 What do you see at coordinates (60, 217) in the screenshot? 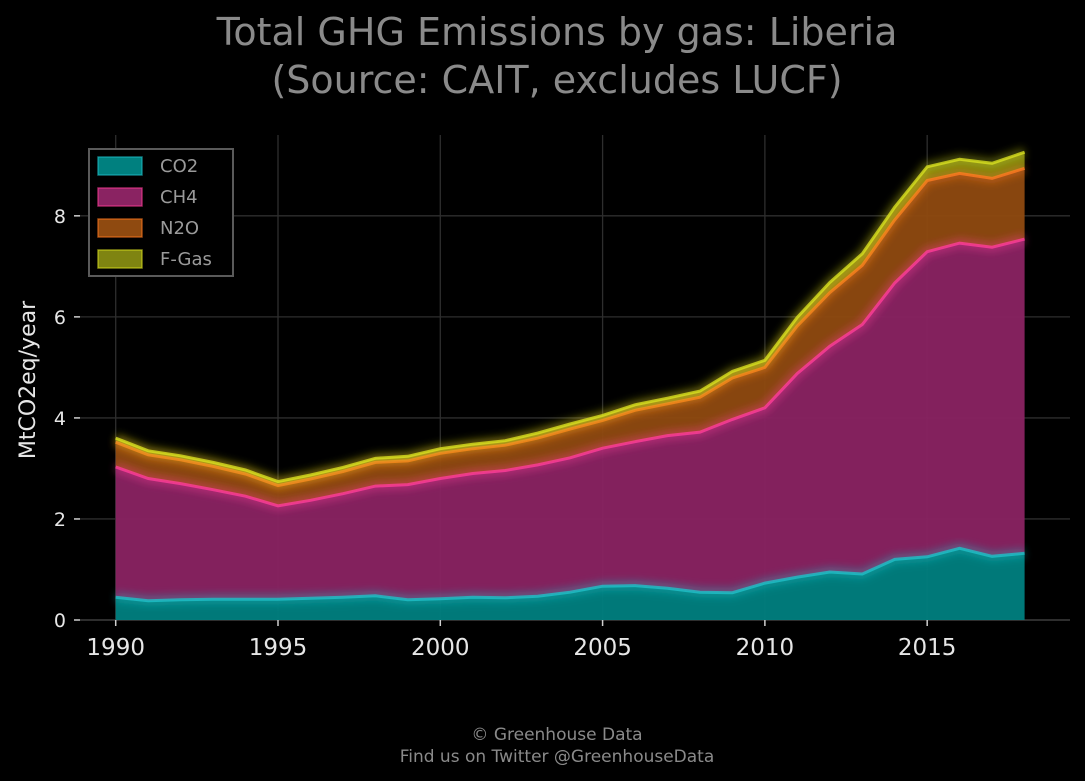
I see `y-tick-label: 8` at bounding box center [60, 217].